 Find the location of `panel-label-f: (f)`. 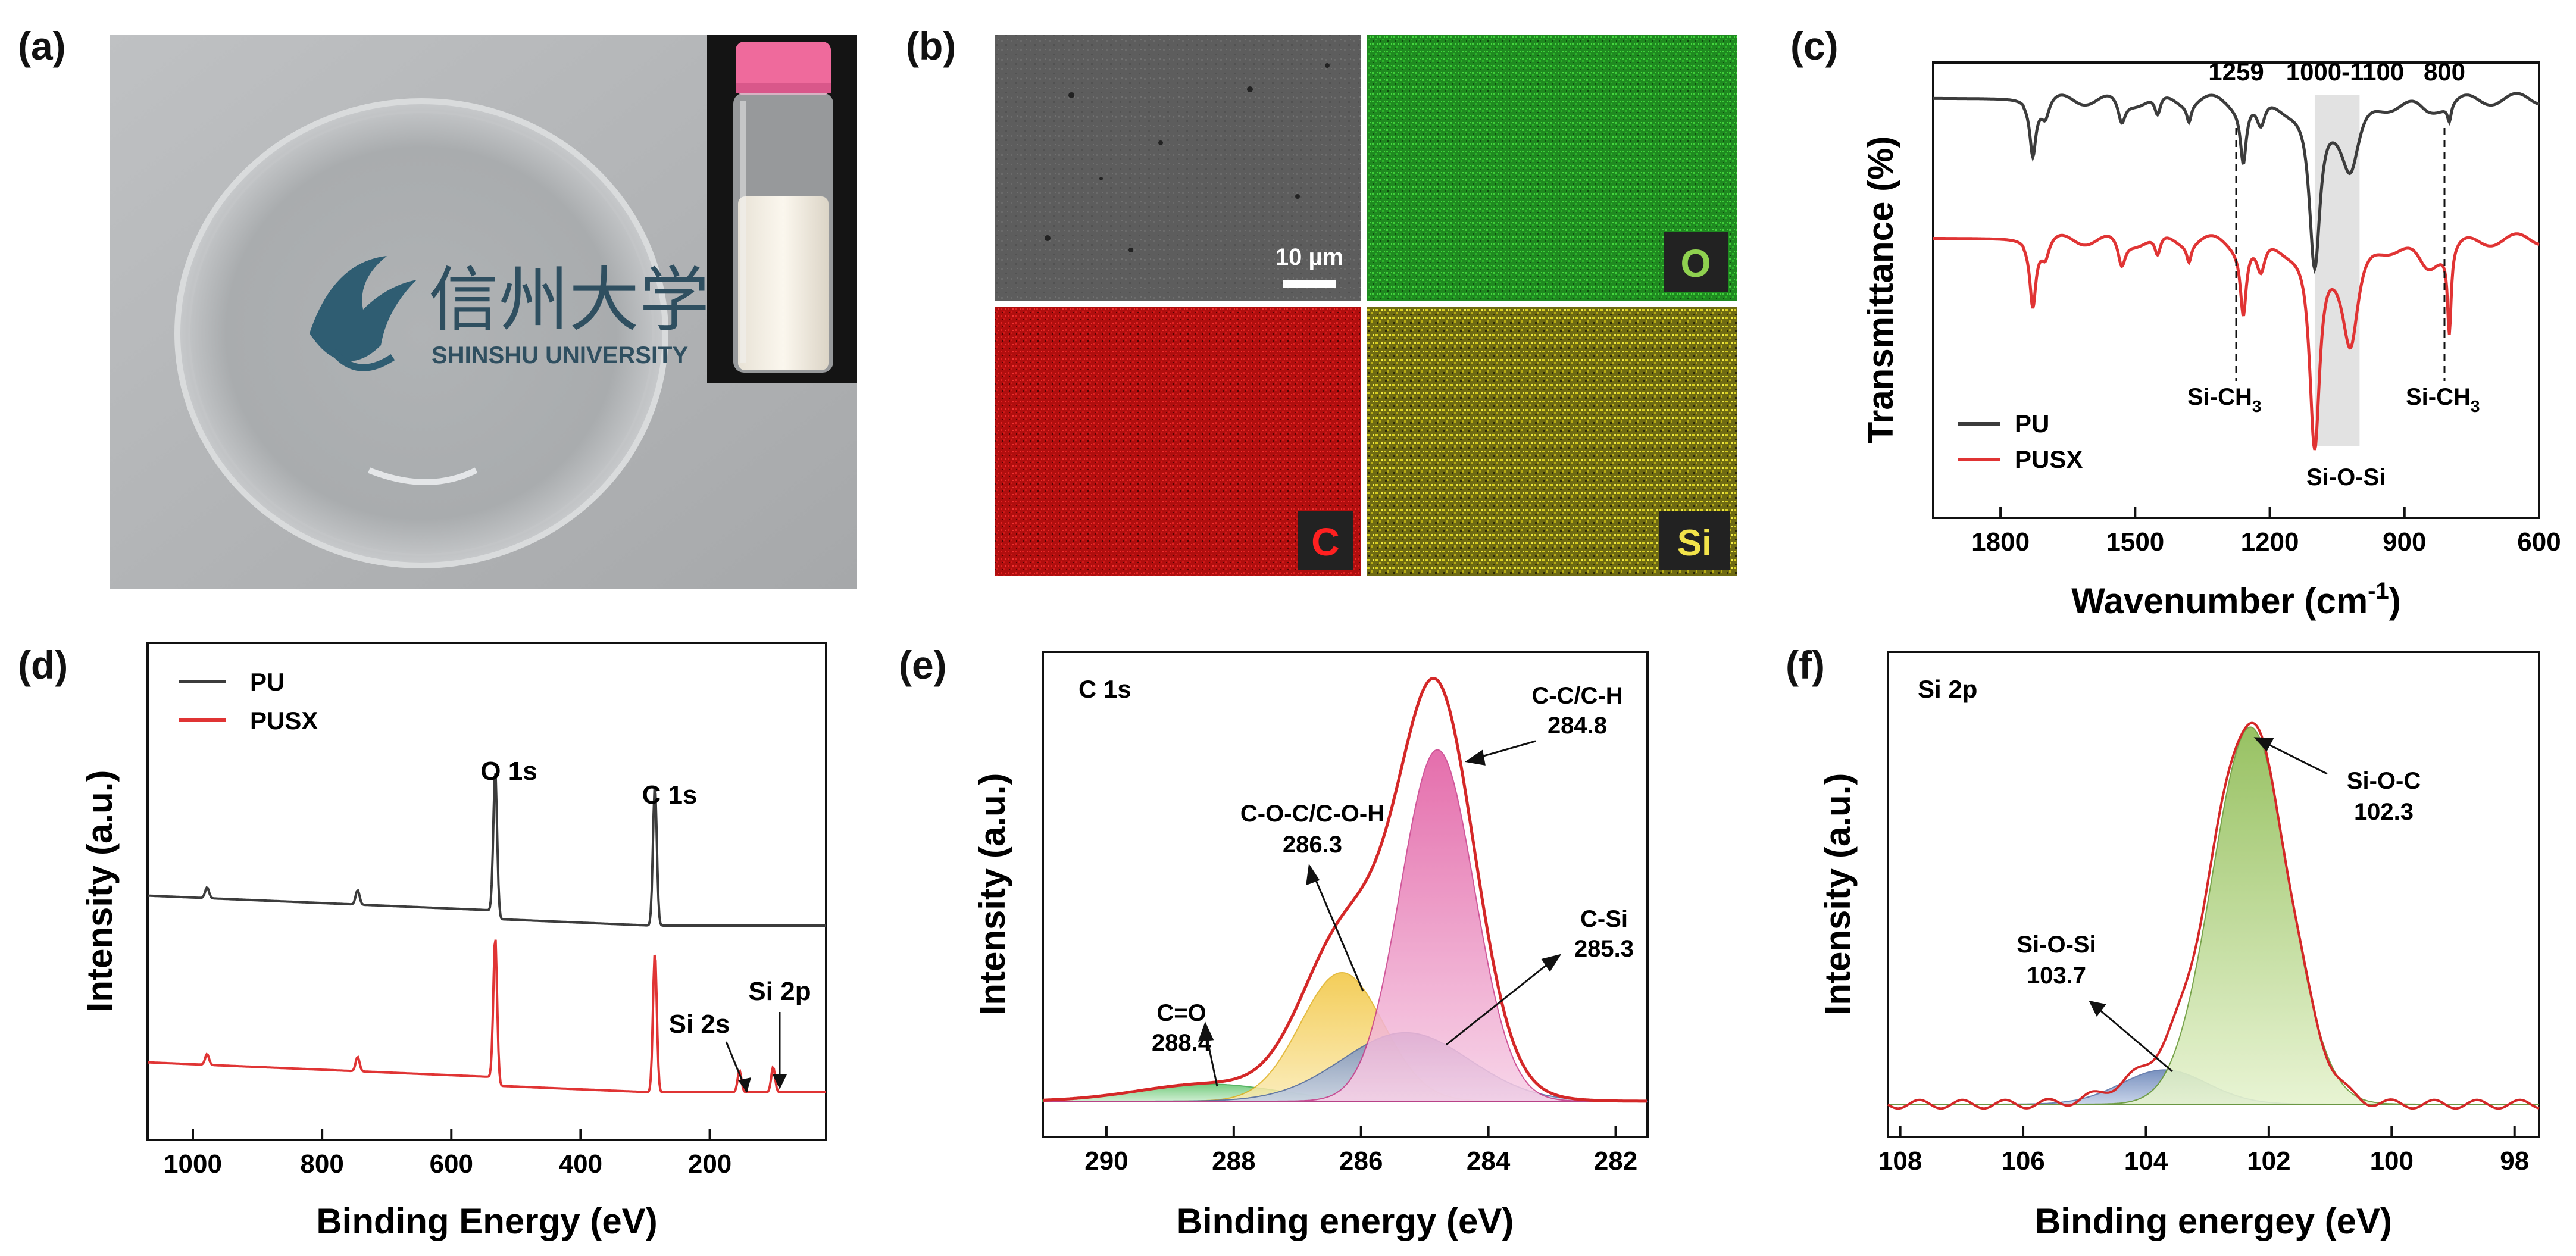

panel-label-f: (f) is located at coordinates (1805, 665).